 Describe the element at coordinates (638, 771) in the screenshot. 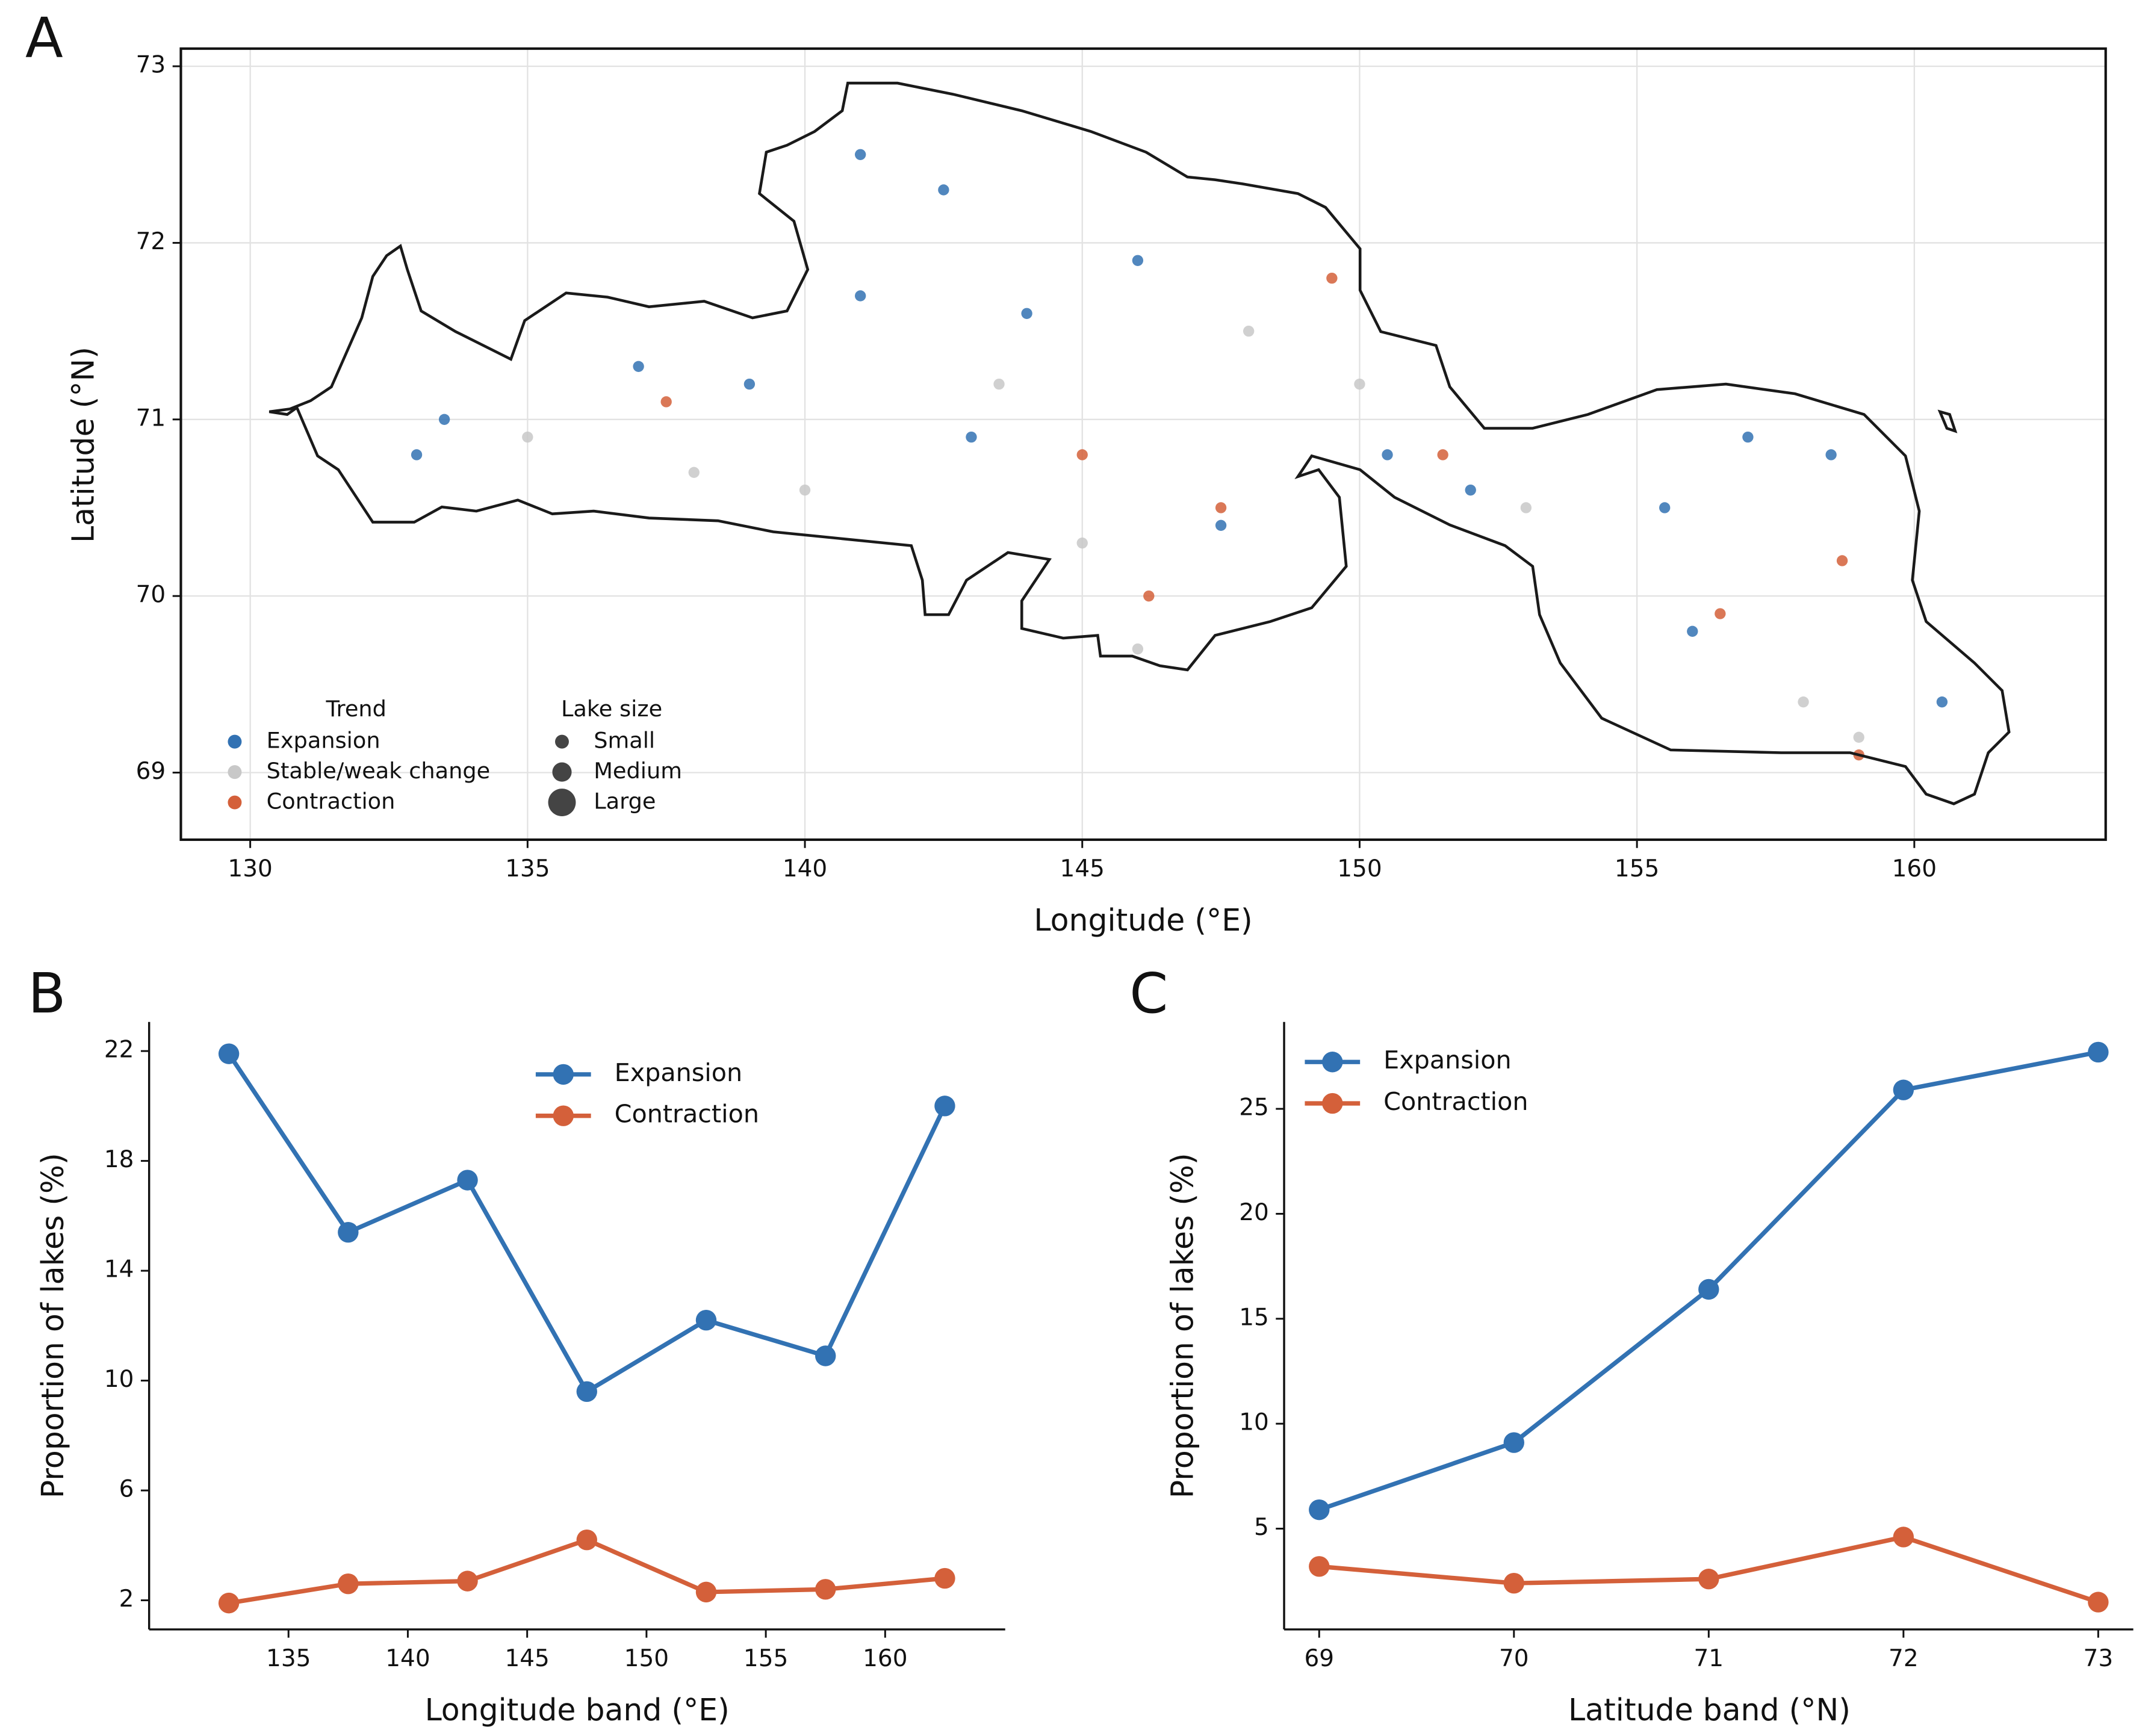

I see `size-legend-label: Medium` at that location.